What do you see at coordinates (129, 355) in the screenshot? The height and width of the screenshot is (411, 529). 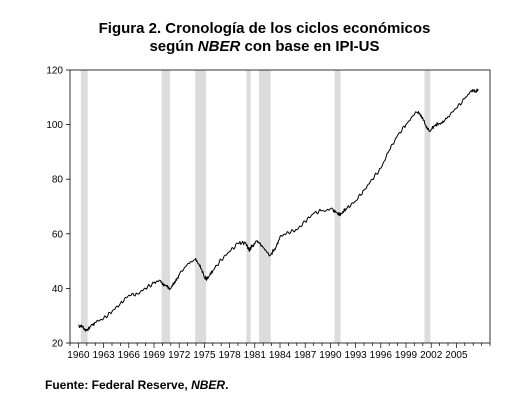 I see `x-tick-label: 1966` at bounding box center [129, 355].